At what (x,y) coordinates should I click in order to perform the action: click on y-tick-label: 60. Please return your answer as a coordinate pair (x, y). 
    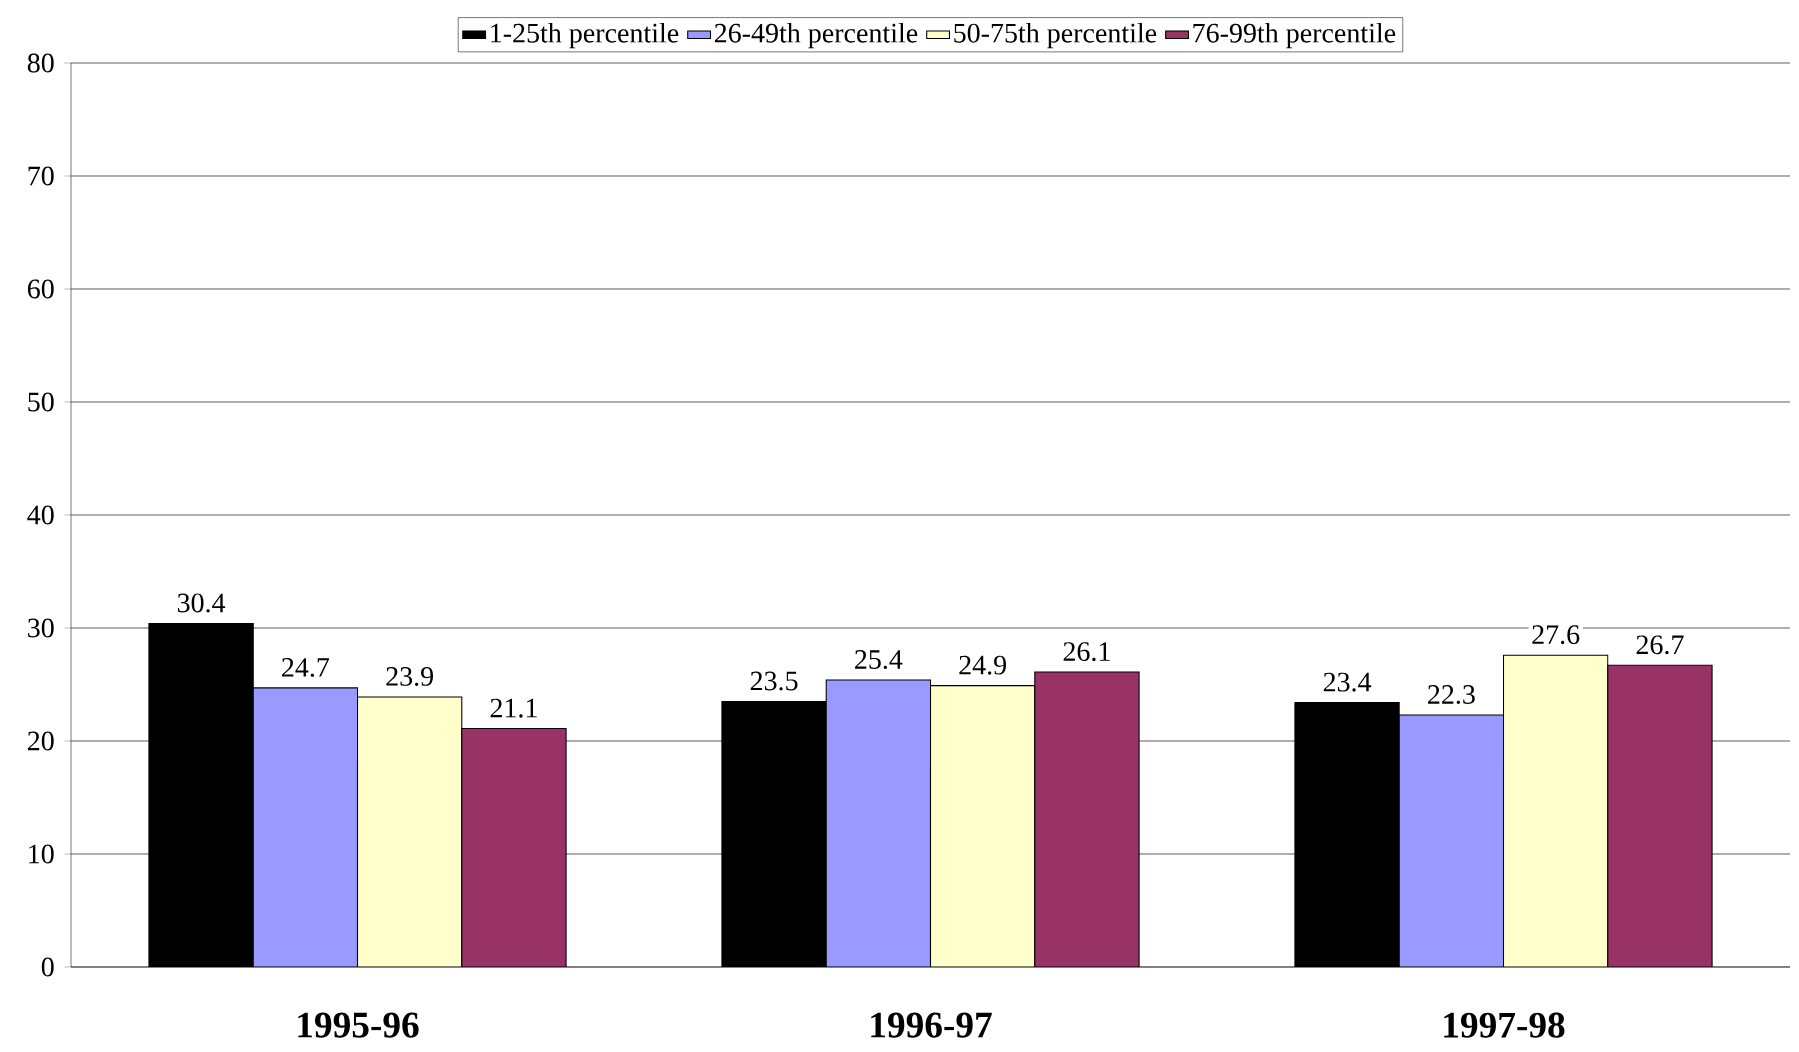
    Looking at the image, I should click on (40, 289).